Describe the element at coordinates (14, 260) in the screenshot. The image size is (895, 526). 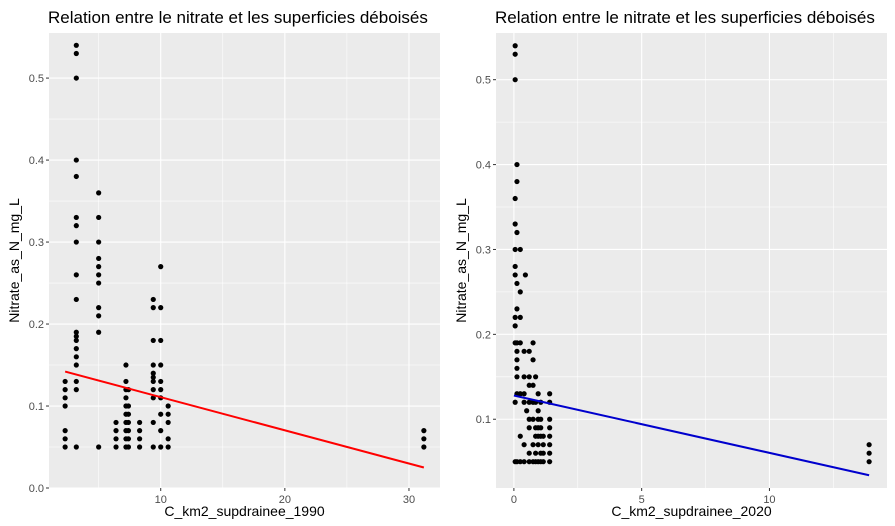
I see `y-axis-title: Nitrate_as_N_mg_L` at that location.